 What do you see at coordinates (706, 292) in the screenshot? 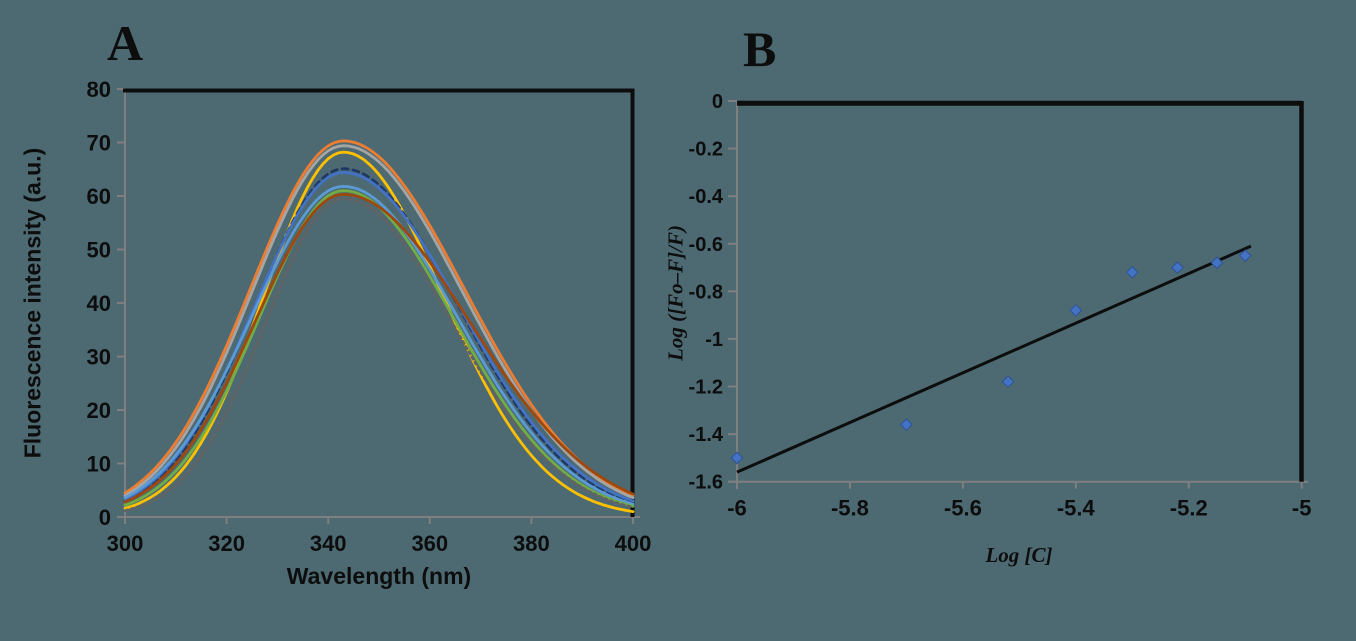
I see `b-y-tick-label: -0.8` at bounding box center [706, 292].